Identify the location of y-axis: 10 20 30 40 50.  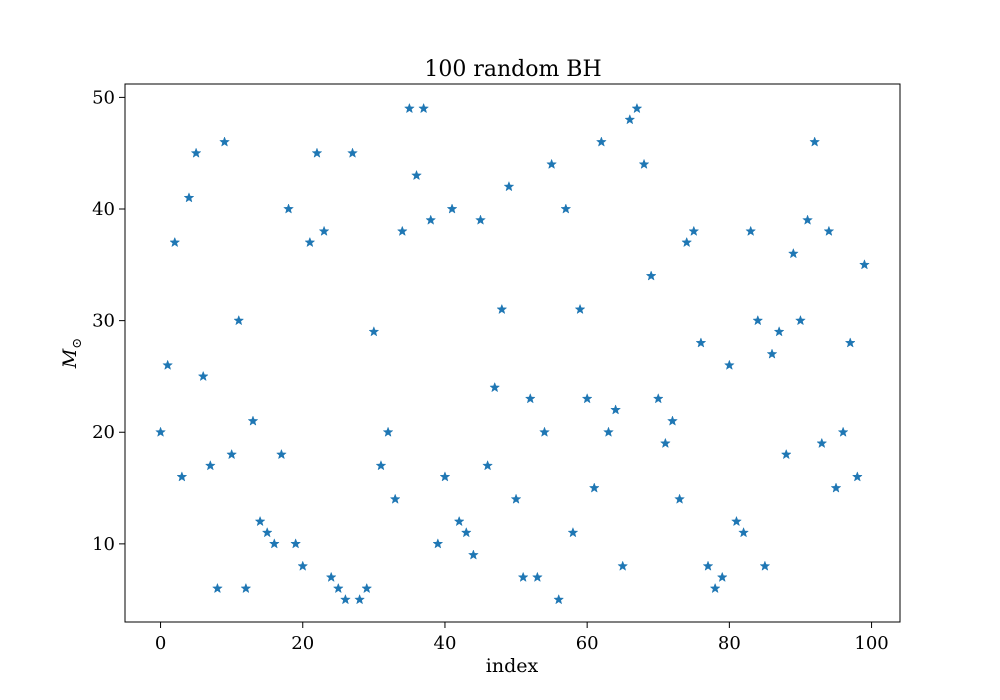
(108, 321).